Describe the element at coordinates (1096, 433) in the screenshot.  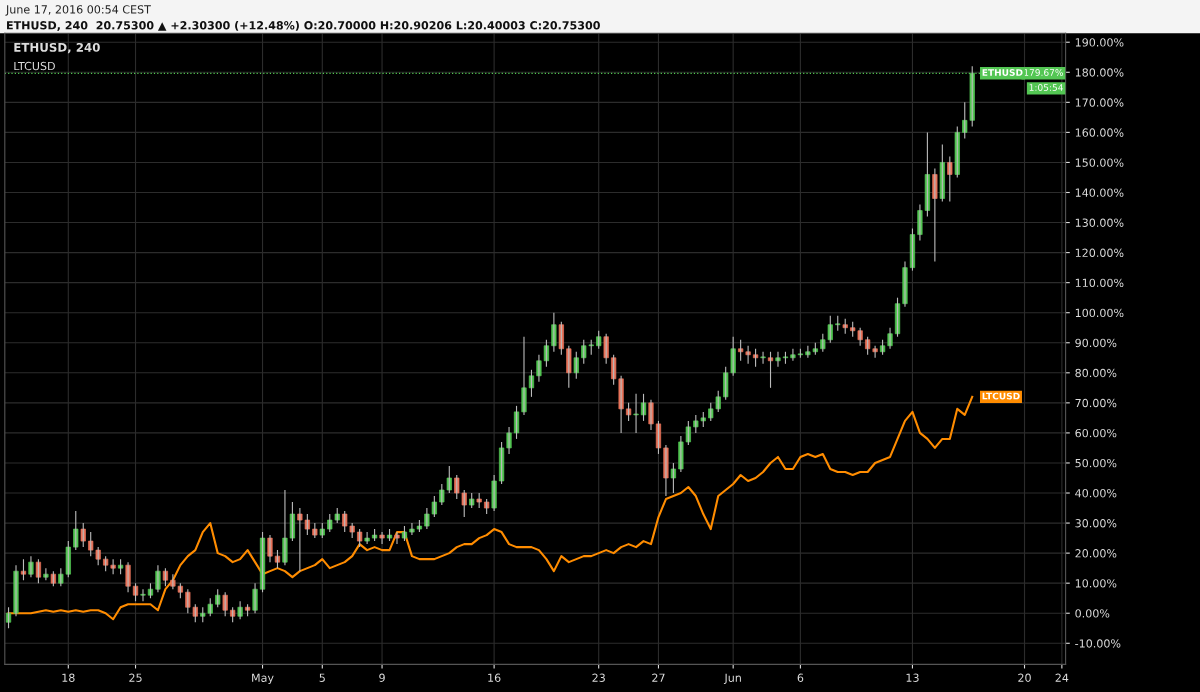
I see `y-tick-label: 60.00%` at that location.